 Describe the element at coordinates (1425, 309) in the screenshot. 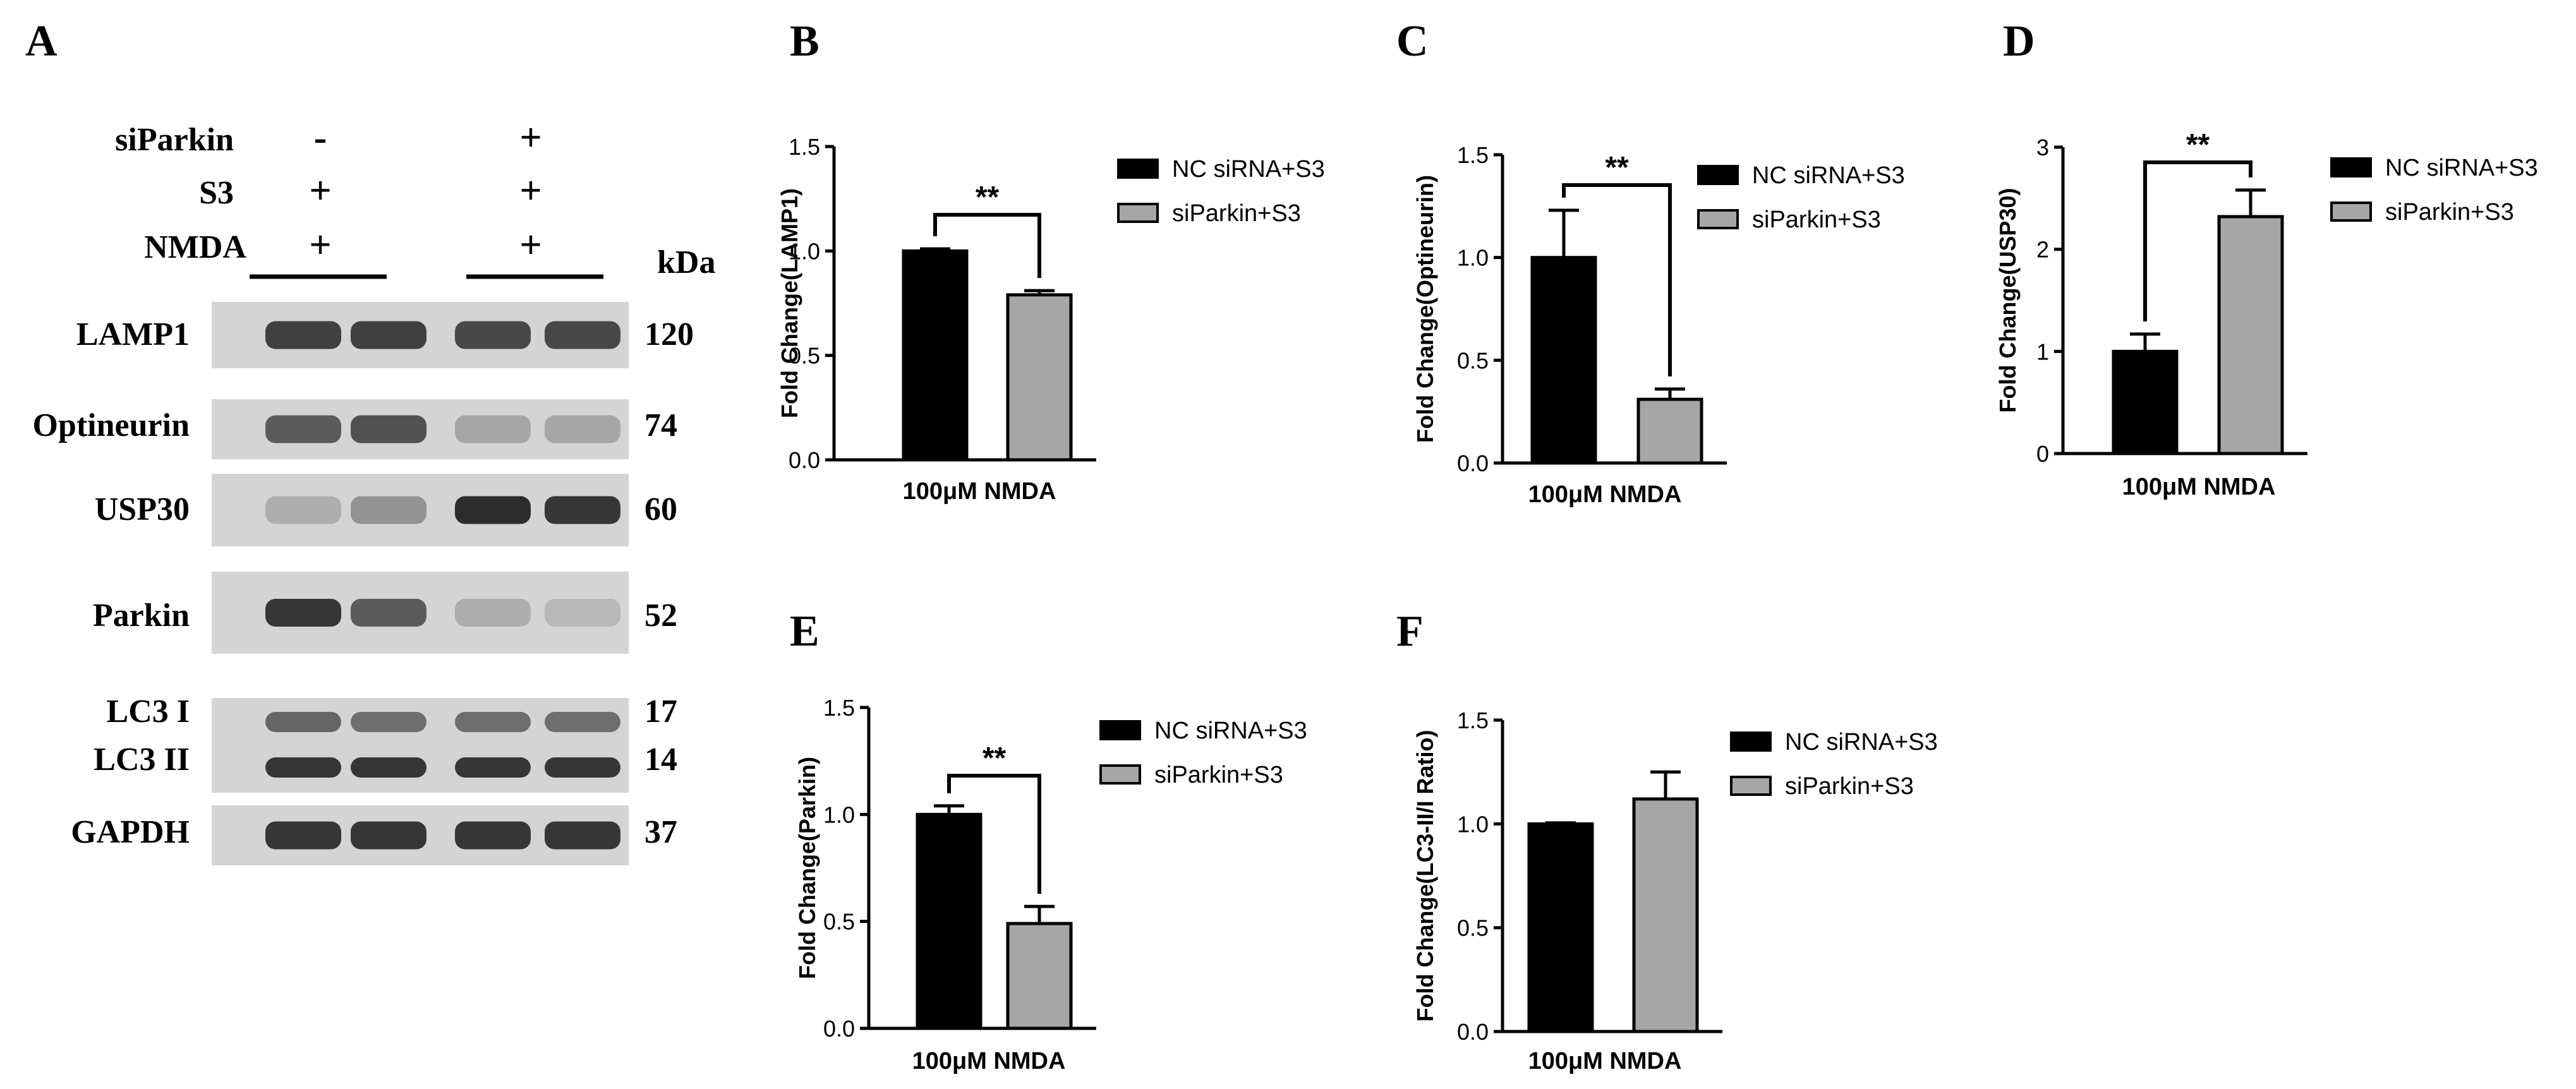

I see `y-axis-label: Fold Change(Optineurin)` at that location.